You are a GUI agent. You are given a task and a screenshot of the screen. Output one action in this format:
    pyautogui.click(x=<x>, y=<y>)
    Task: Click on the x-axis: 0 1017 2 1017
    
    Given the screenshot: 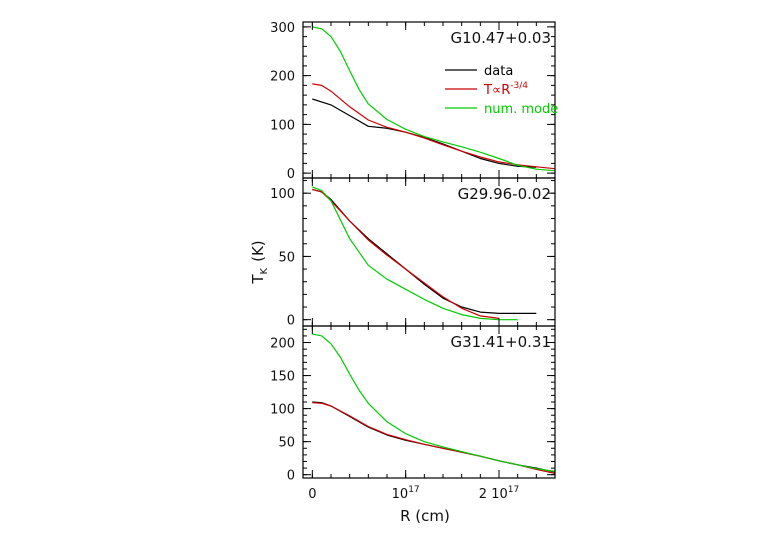 What is the action you would take?
    pyautogui.click(x=413, y=493)
    